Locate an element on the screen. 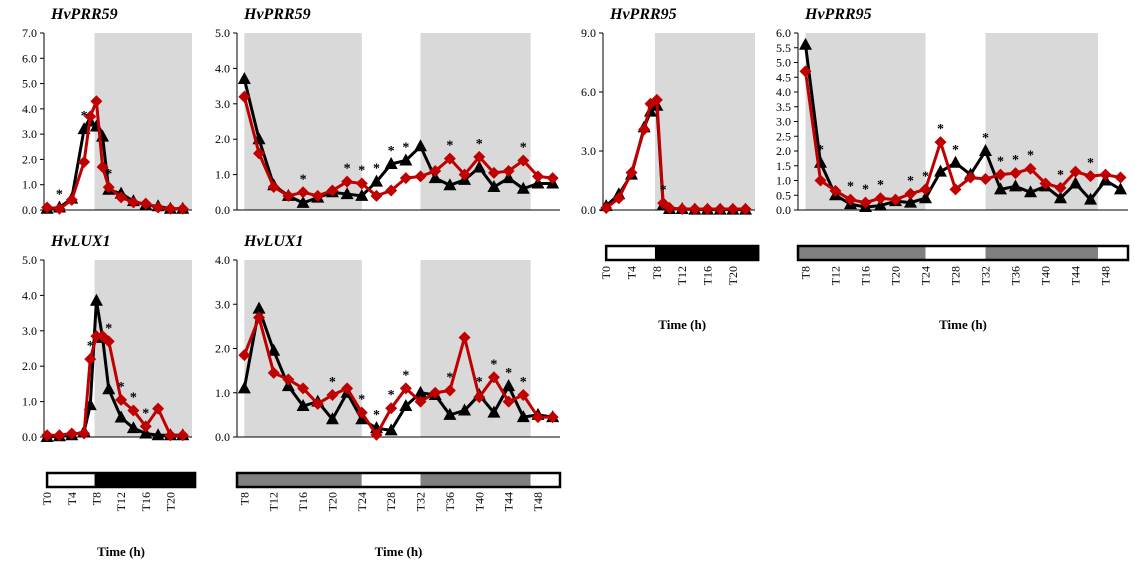 This screenshot has height=572, width=1135. time-tick-label: T36 is located at coordinates (450, 501).